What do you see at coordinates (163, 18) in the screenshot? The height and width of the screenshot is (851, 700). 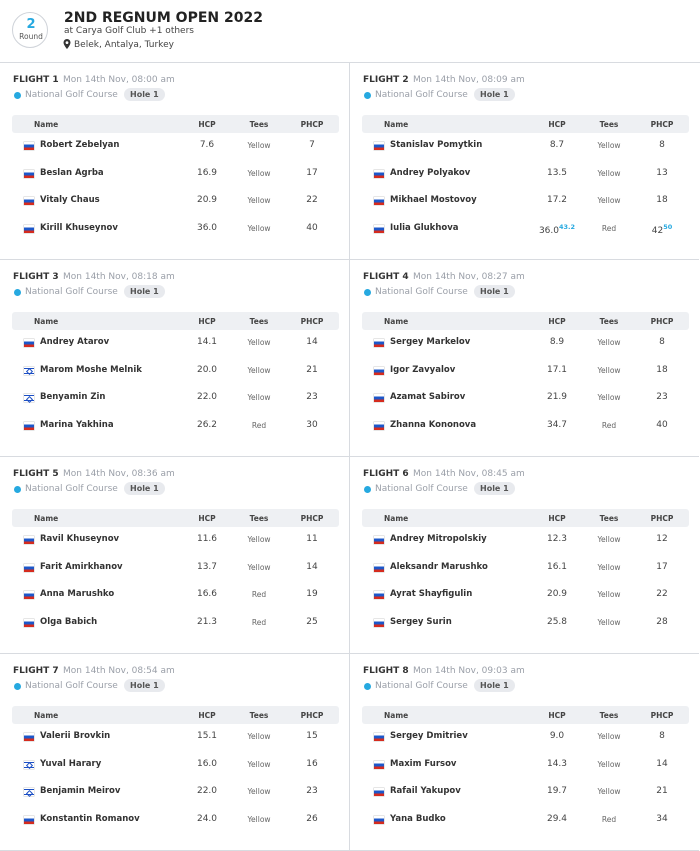 I see `title: 2ND REGNUM OPEN 2022` at bounding box center [163, 18].